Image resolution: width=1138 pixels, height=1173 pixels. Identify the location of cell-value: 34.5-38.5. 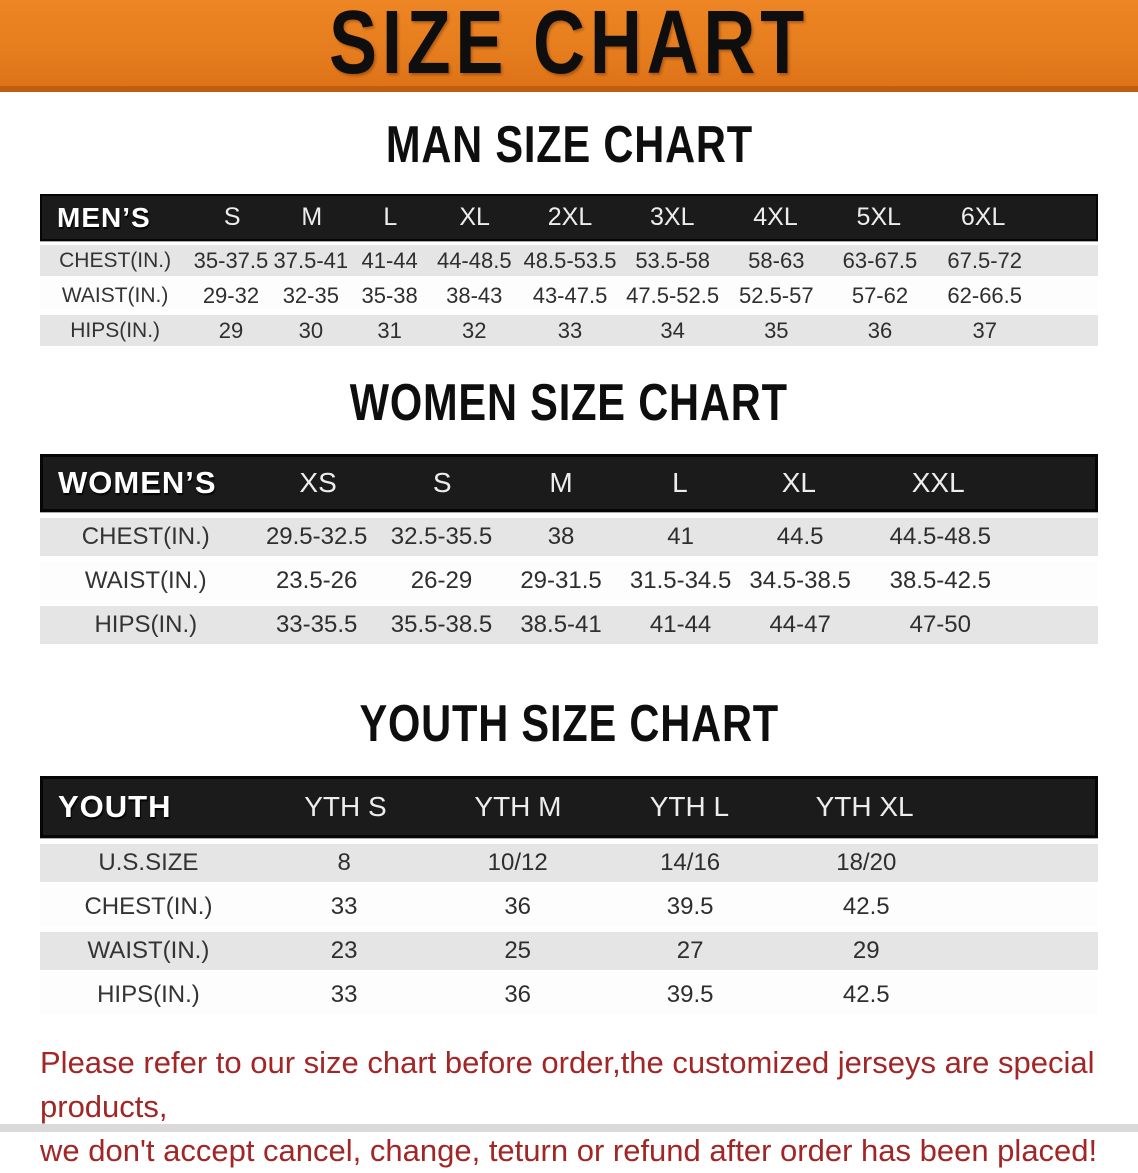
(800, 580).